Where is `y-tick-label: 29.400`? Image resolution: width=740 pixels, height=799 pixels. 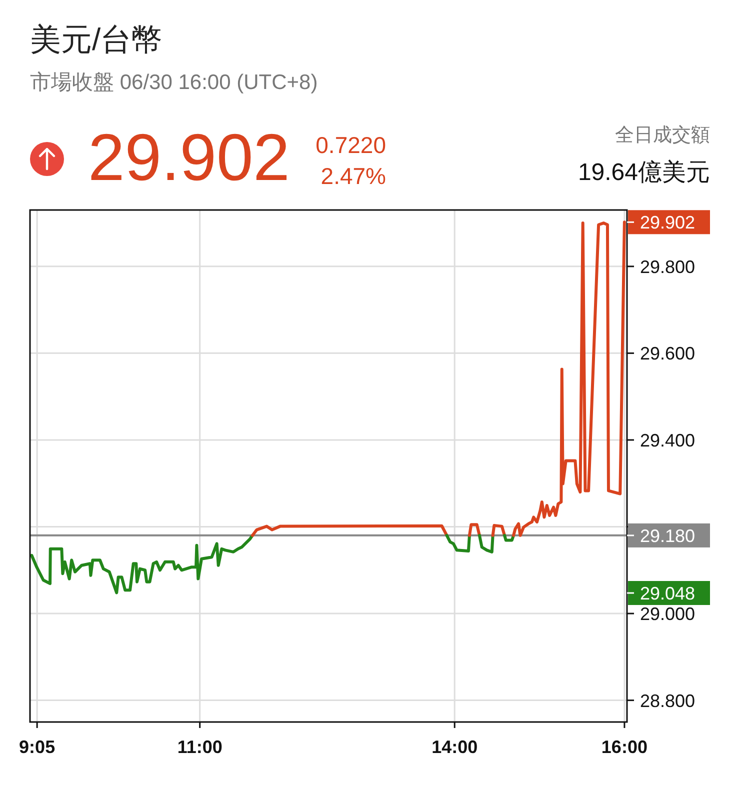
y-tick-label: 29.400 is located at coordinates (668, 440).